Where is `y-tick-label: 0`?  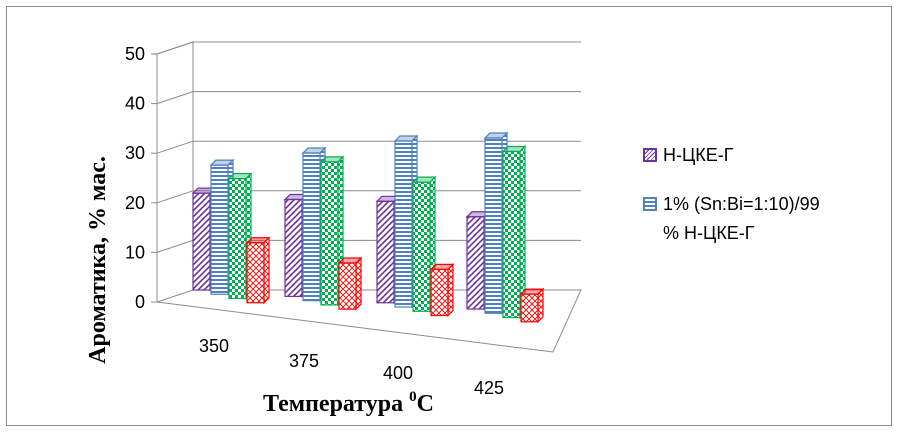
y-tick-label: 0 is located at coordinates (140, 302).